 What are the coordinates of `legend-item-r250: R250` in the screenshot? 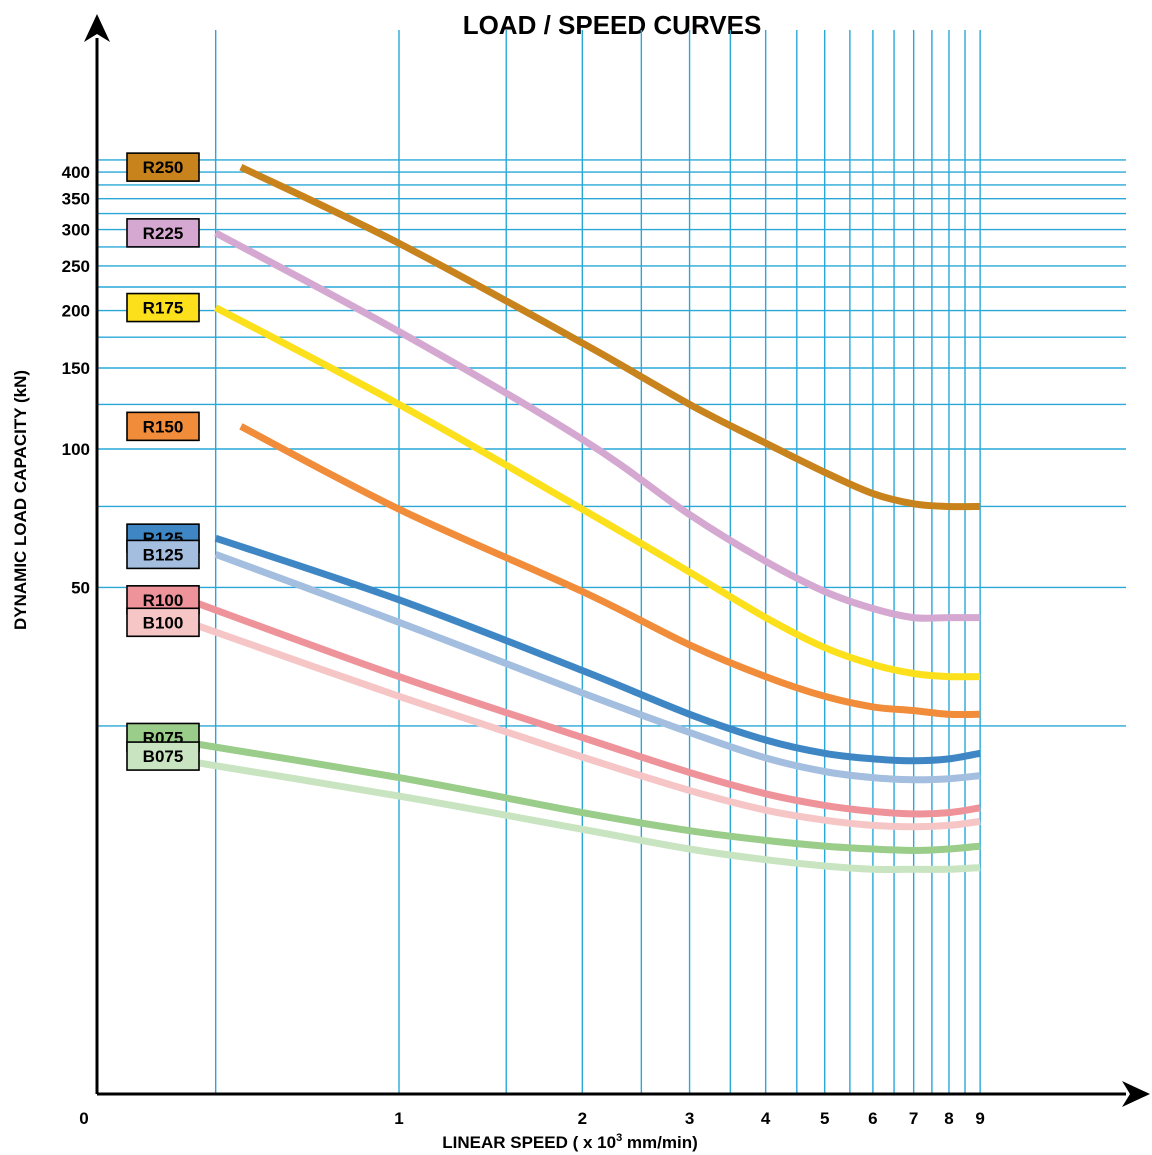 It's located at (163, 167).